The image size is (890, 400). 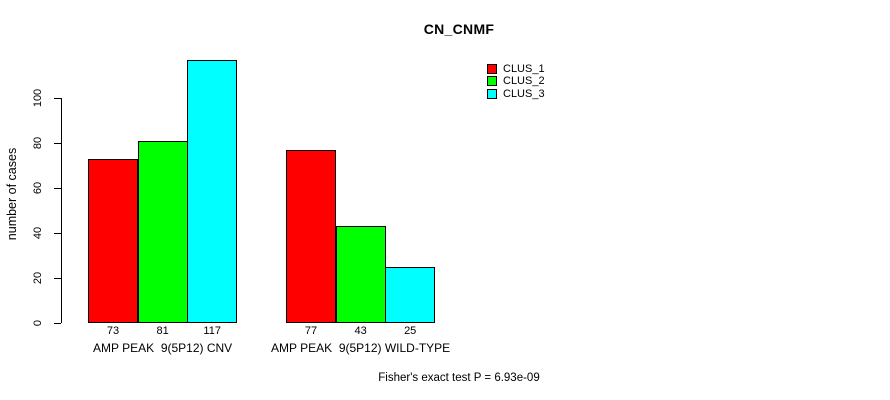 What do you see at coordinates (410, 331) in the screenshot?
I see `bar-value-label: 25` at bounding box center [410, 331].